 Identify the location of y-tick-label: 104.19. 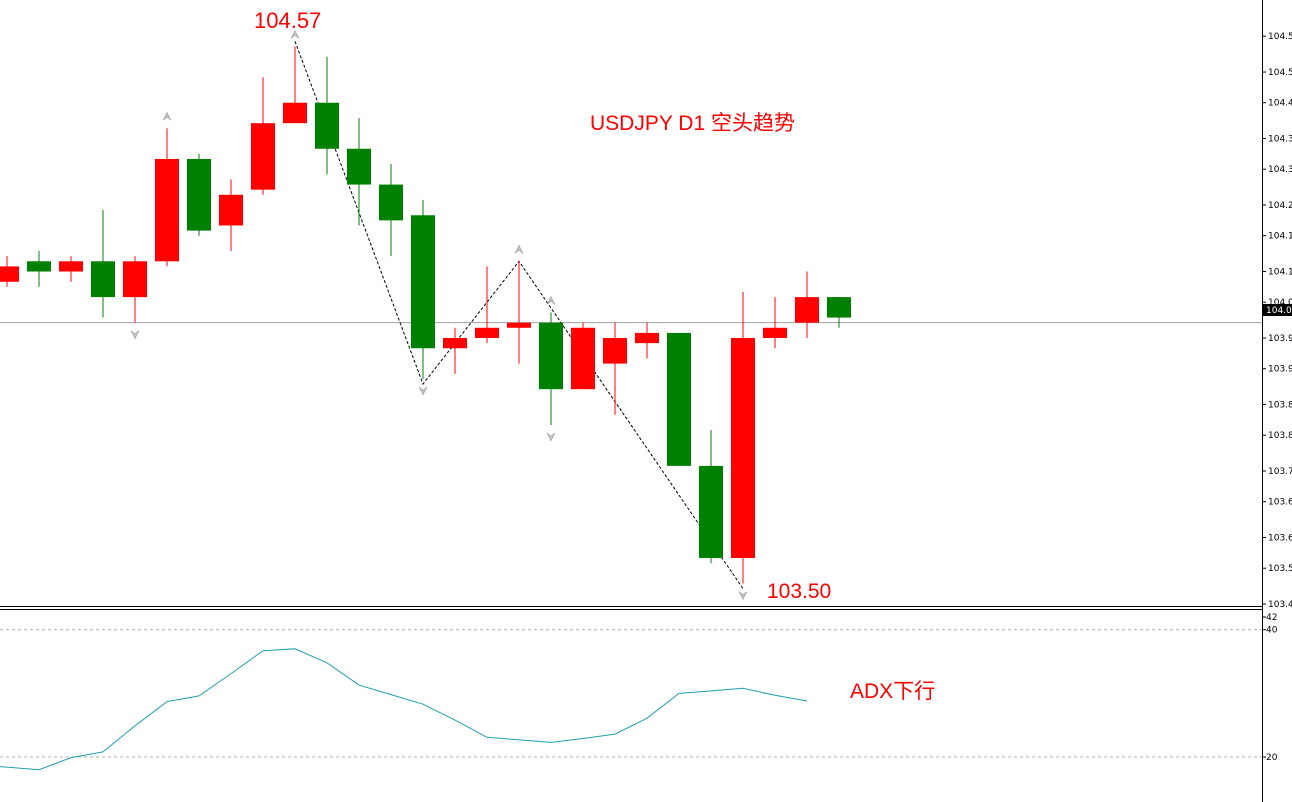
(1280, 237).